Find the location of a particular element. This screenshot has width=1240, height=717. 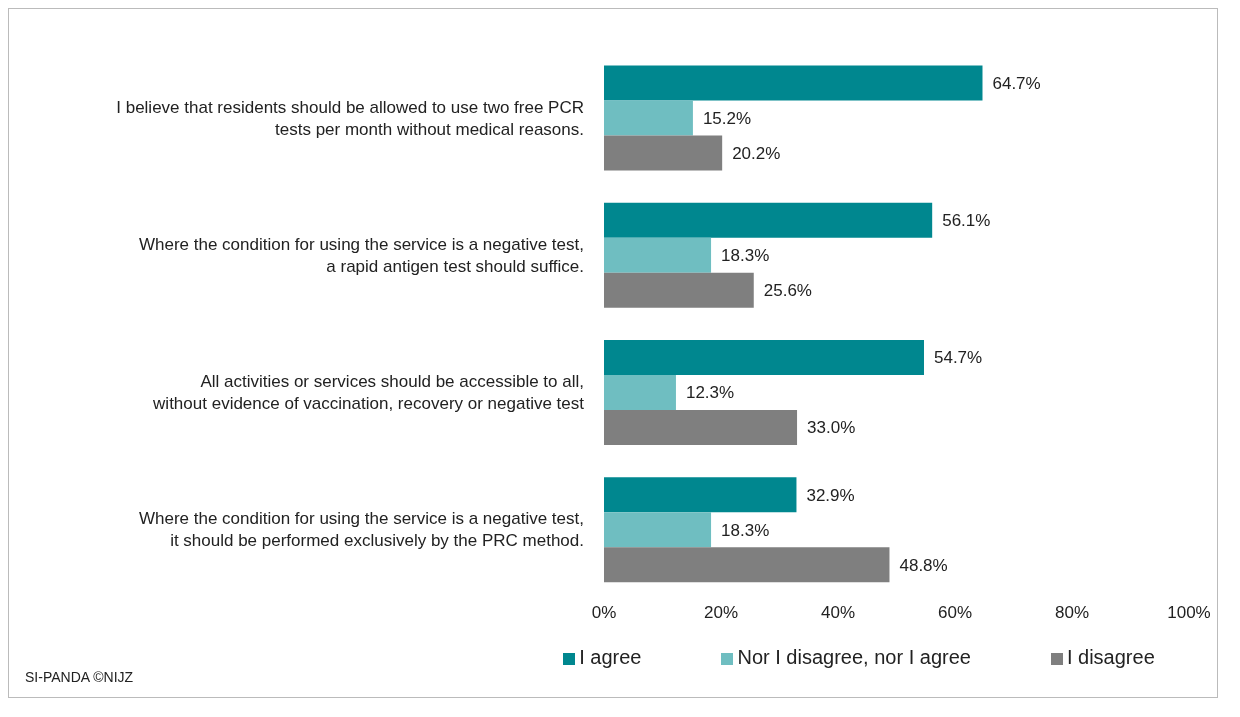

x-tick-label: 60% is located at coordinates (955, 613).